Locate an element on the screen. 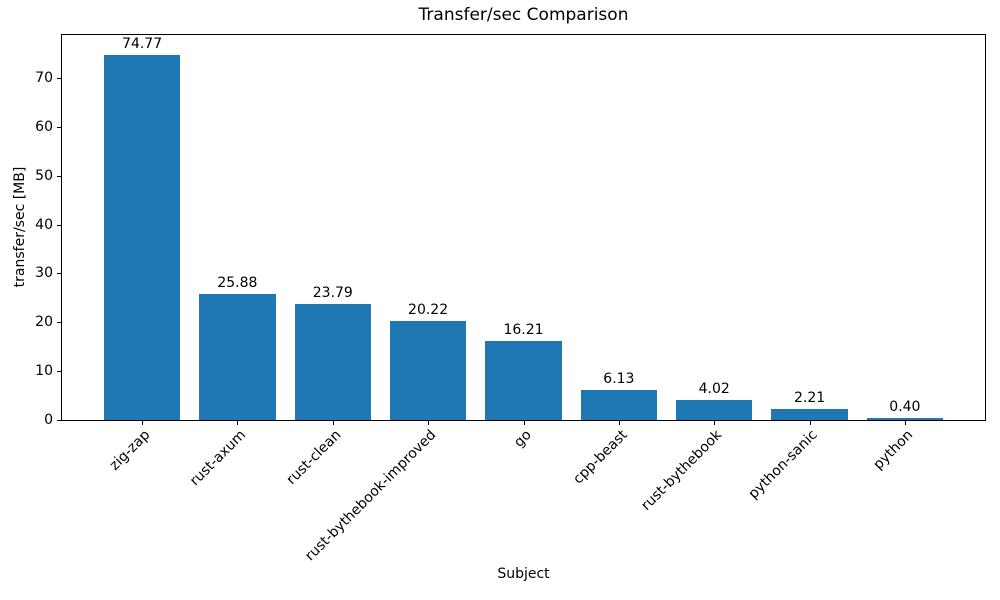 This screenshot has width=1000, height=600. x-tick-label-rust-bythebook: rust-bythebook is located at coordinates (682, 470).